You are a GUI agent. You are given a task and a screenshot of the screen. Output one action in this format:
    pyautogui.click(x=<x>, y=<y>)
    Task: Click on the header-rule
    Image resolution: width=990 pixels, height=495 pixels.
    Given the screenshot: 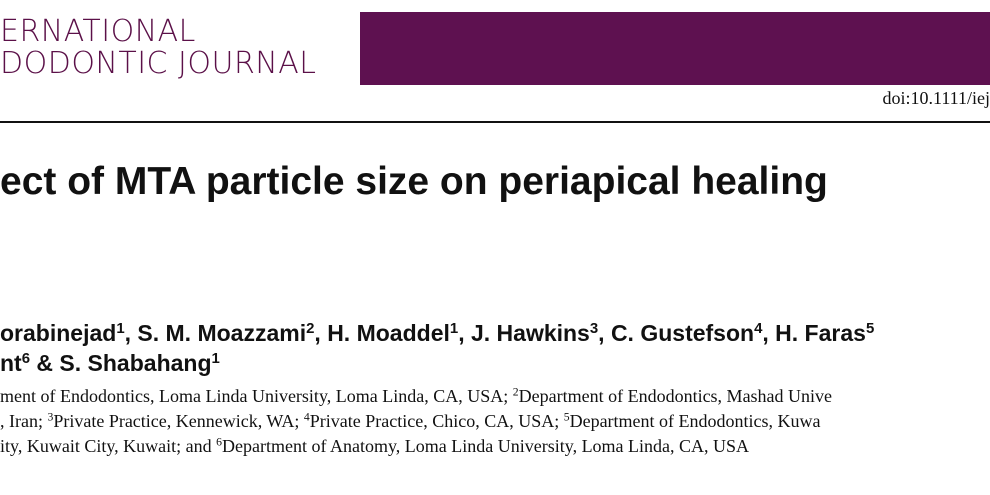 What is the action you would take?
    pyautogui.click(x=495, y=122)
    